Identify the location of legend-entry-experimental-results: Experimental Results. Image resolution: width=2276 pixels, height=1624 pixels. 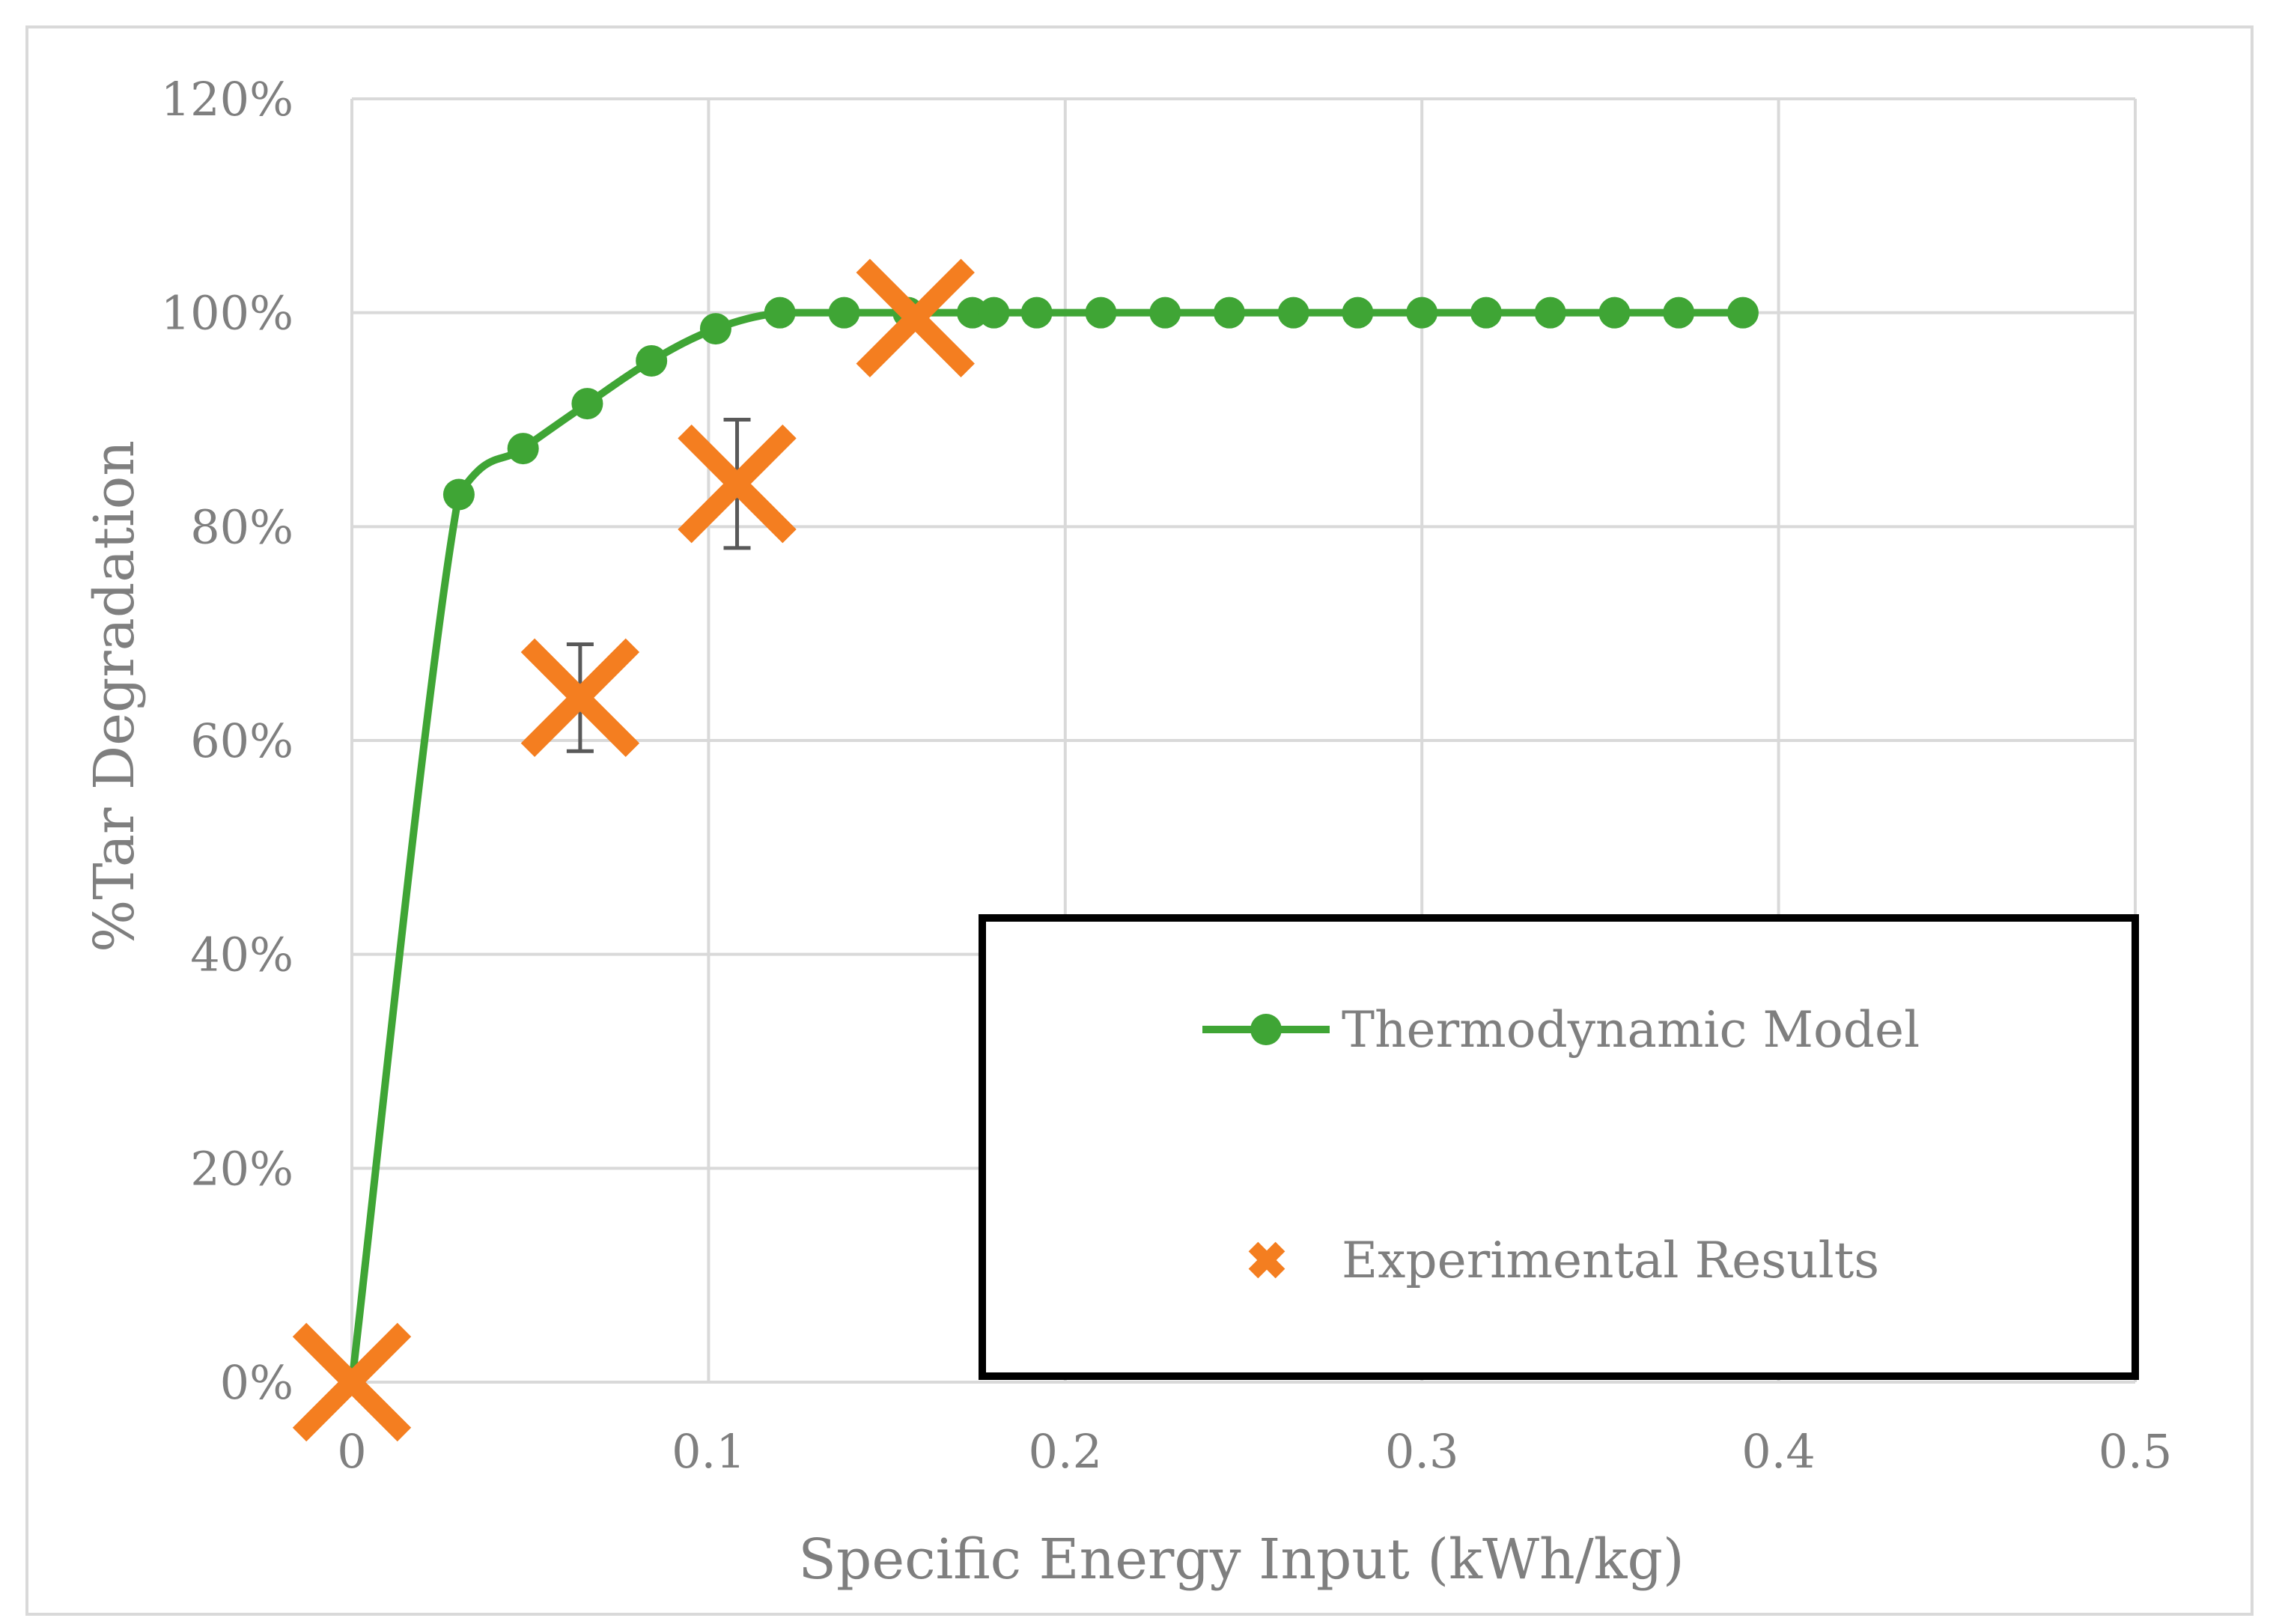
(1563, 1260).